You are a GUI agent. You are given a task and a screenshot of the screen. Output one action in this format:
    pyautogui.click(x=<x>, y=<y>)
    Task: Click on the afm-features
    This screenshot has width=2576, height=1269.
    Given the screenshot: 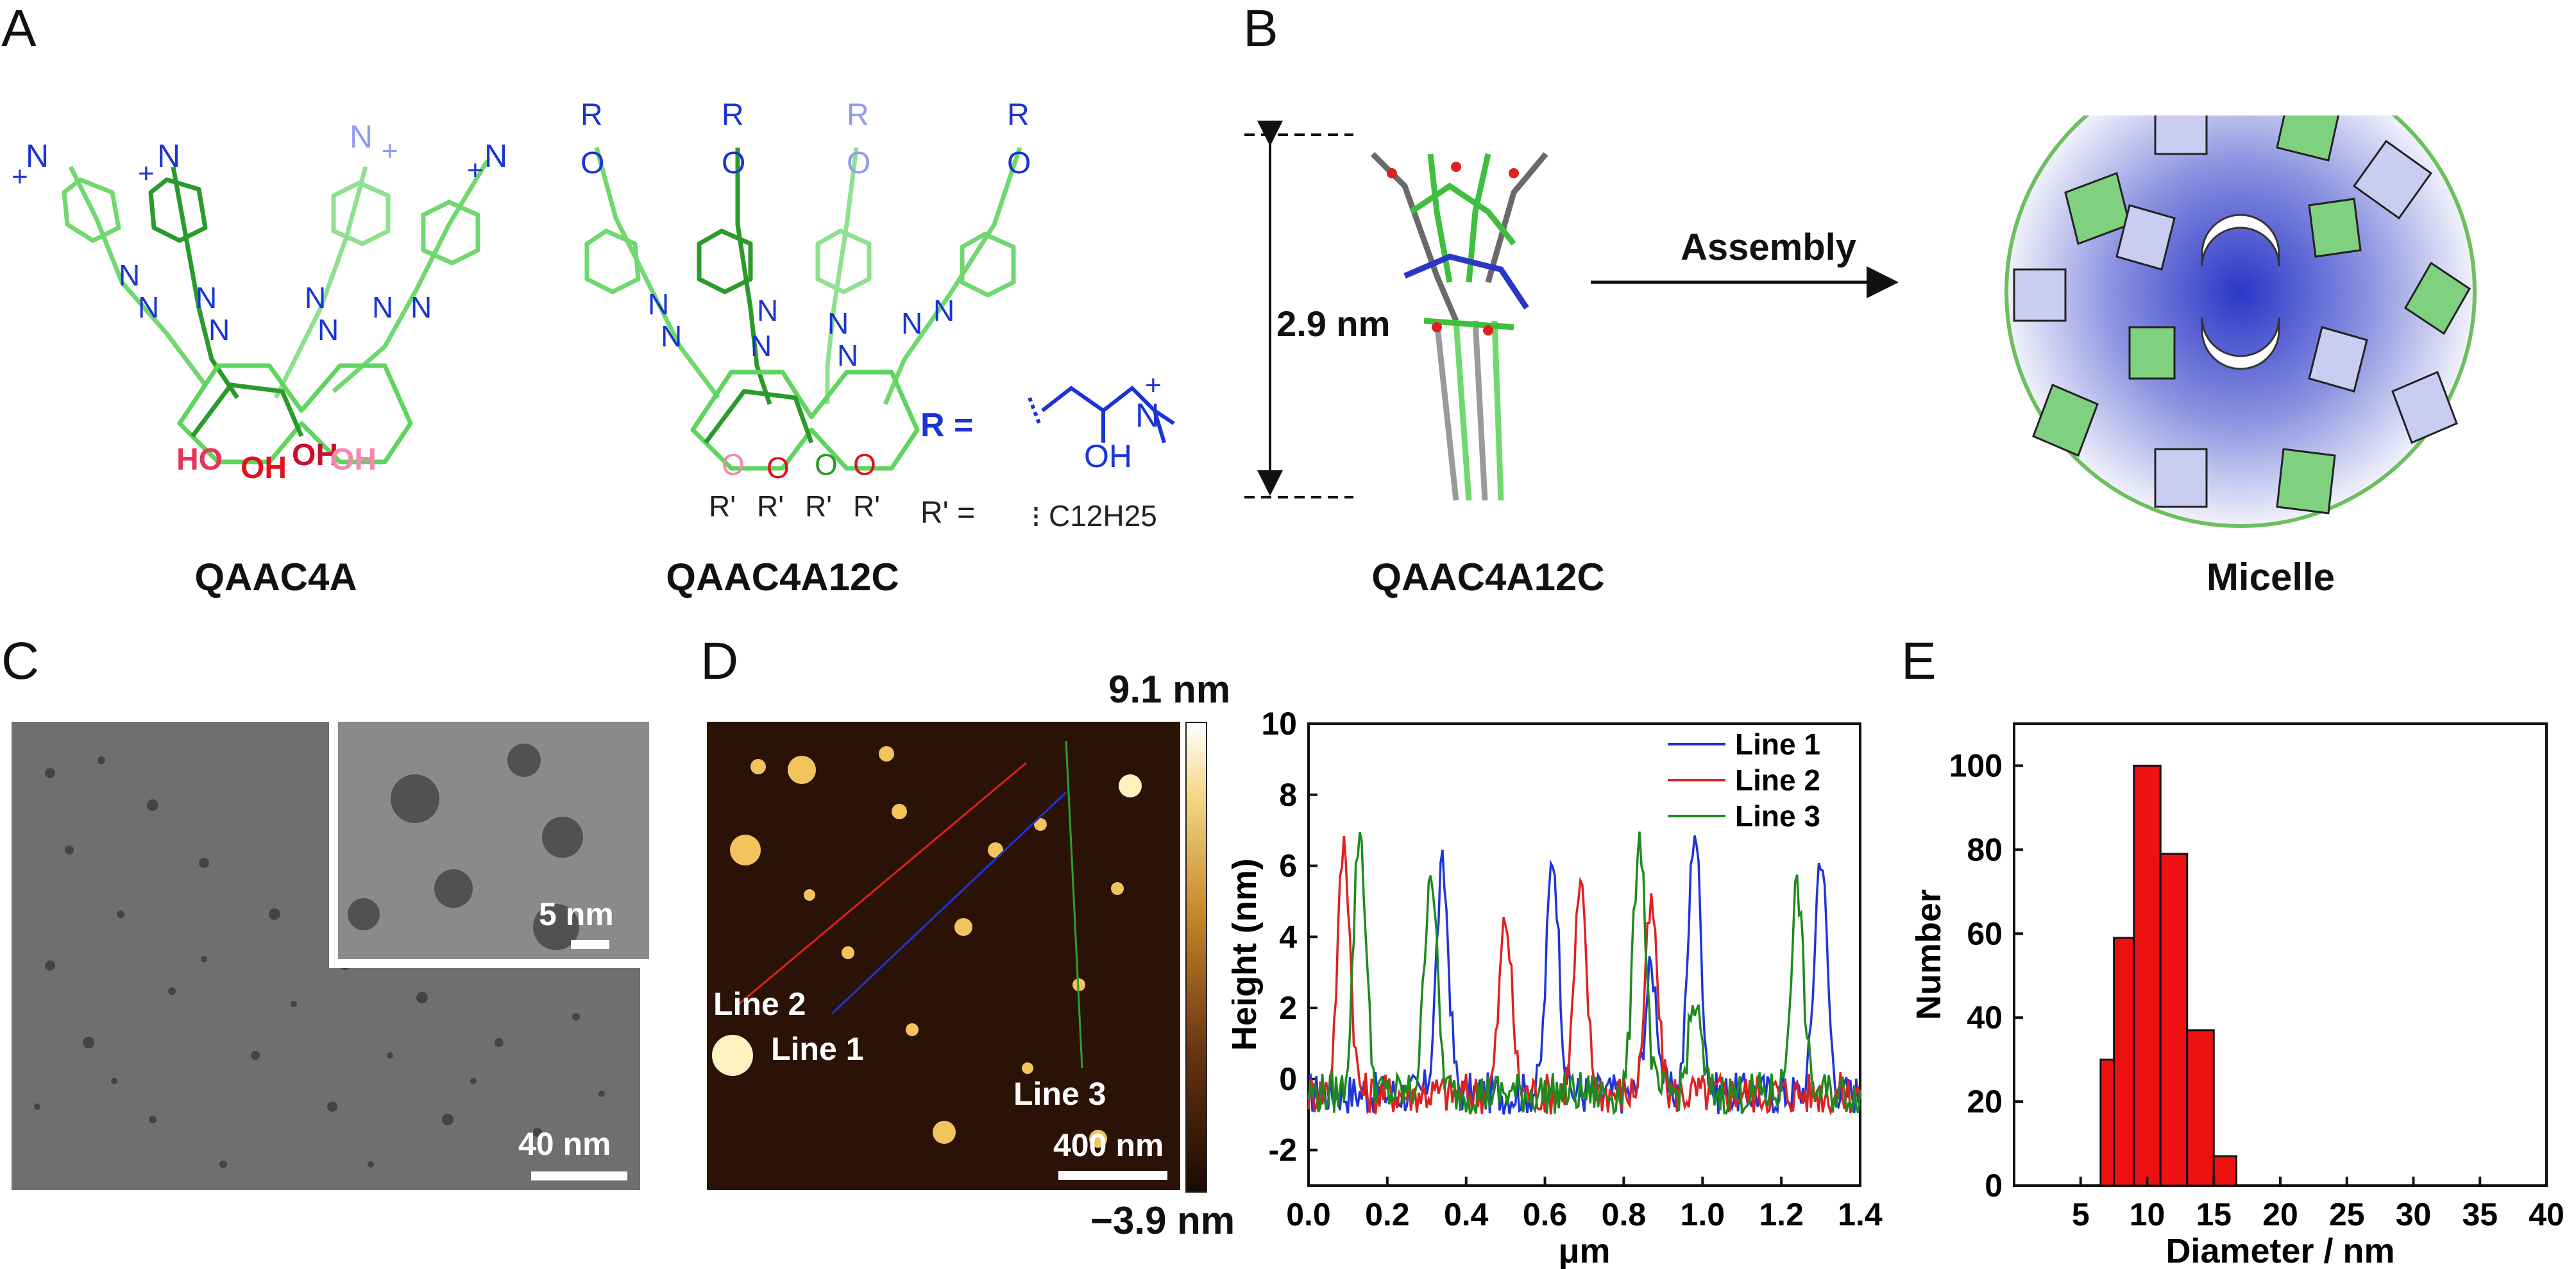 What is the action you would take?
    pyautogui.click(x=927, y=944)
    